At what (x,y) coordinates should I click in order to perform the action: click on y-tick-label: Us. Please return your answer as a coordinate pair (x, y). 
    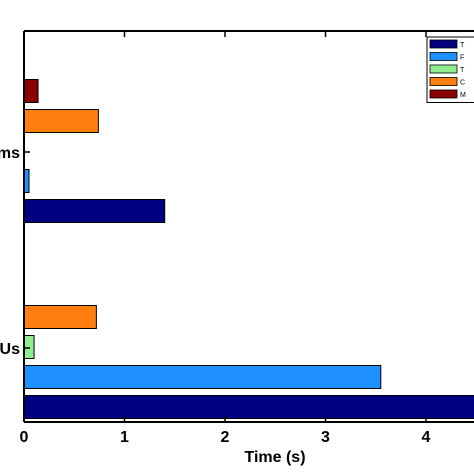
    Looking at the image, I should click on (10, 349).